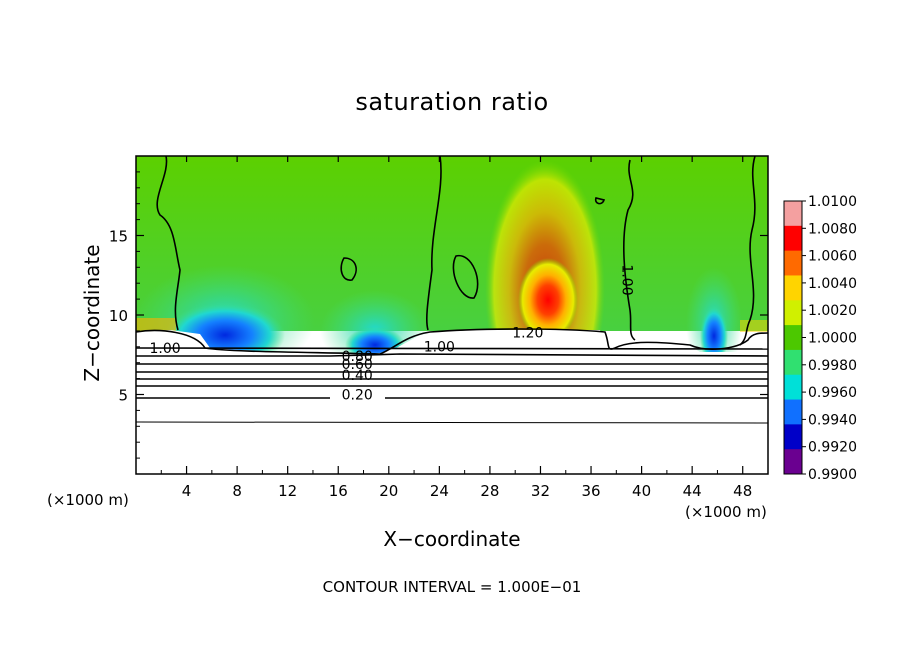  What do you see at coordinates (357, 365) in the screenshot?
I see `contour-label: 0.60` at bounding box center [357, 365].